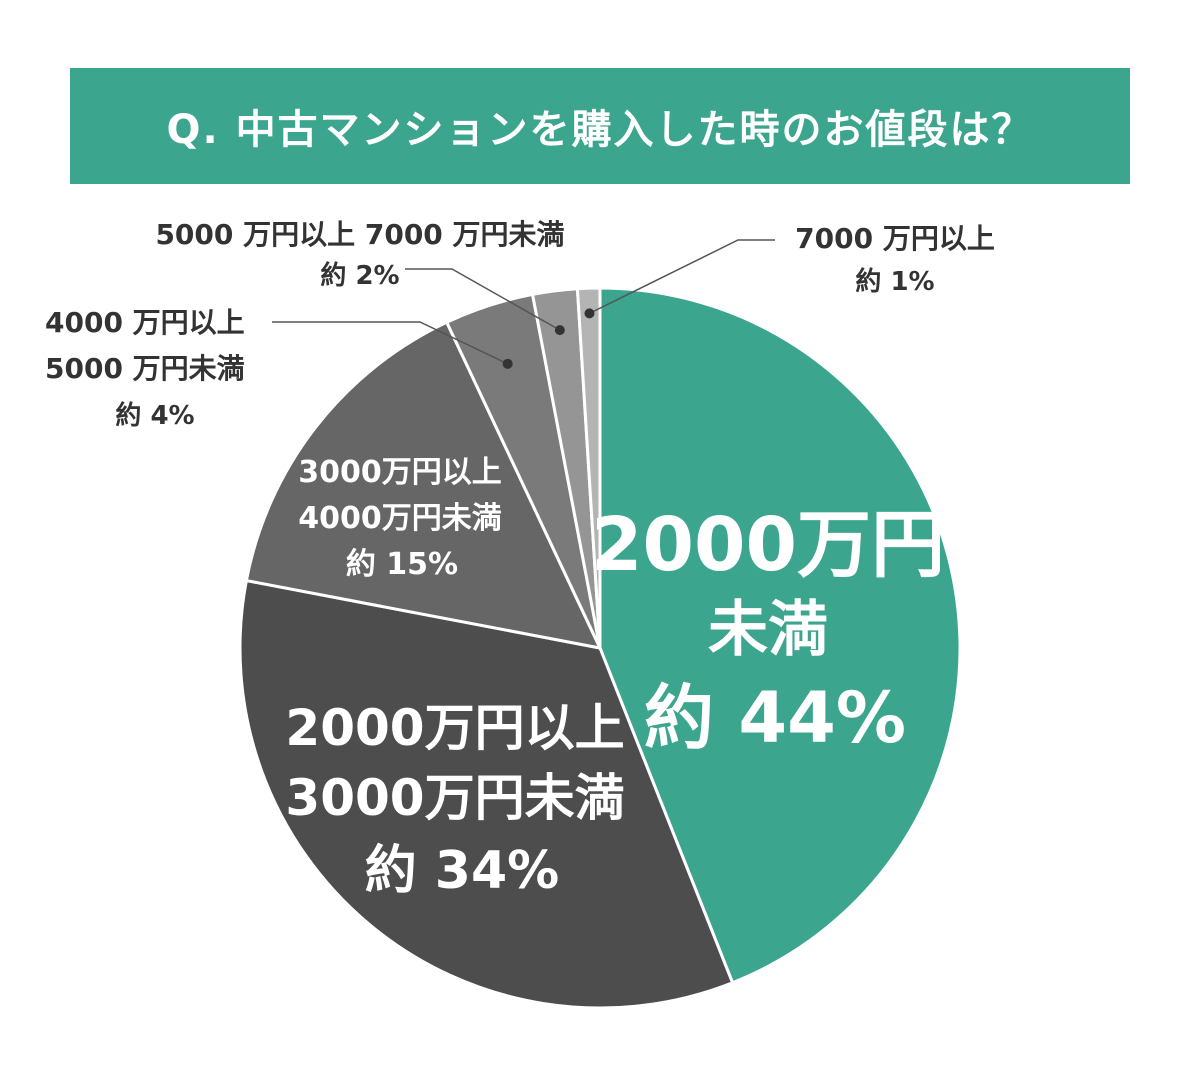  I want to click on slice-label-5-pct: 約 1%, so click(894, 281).